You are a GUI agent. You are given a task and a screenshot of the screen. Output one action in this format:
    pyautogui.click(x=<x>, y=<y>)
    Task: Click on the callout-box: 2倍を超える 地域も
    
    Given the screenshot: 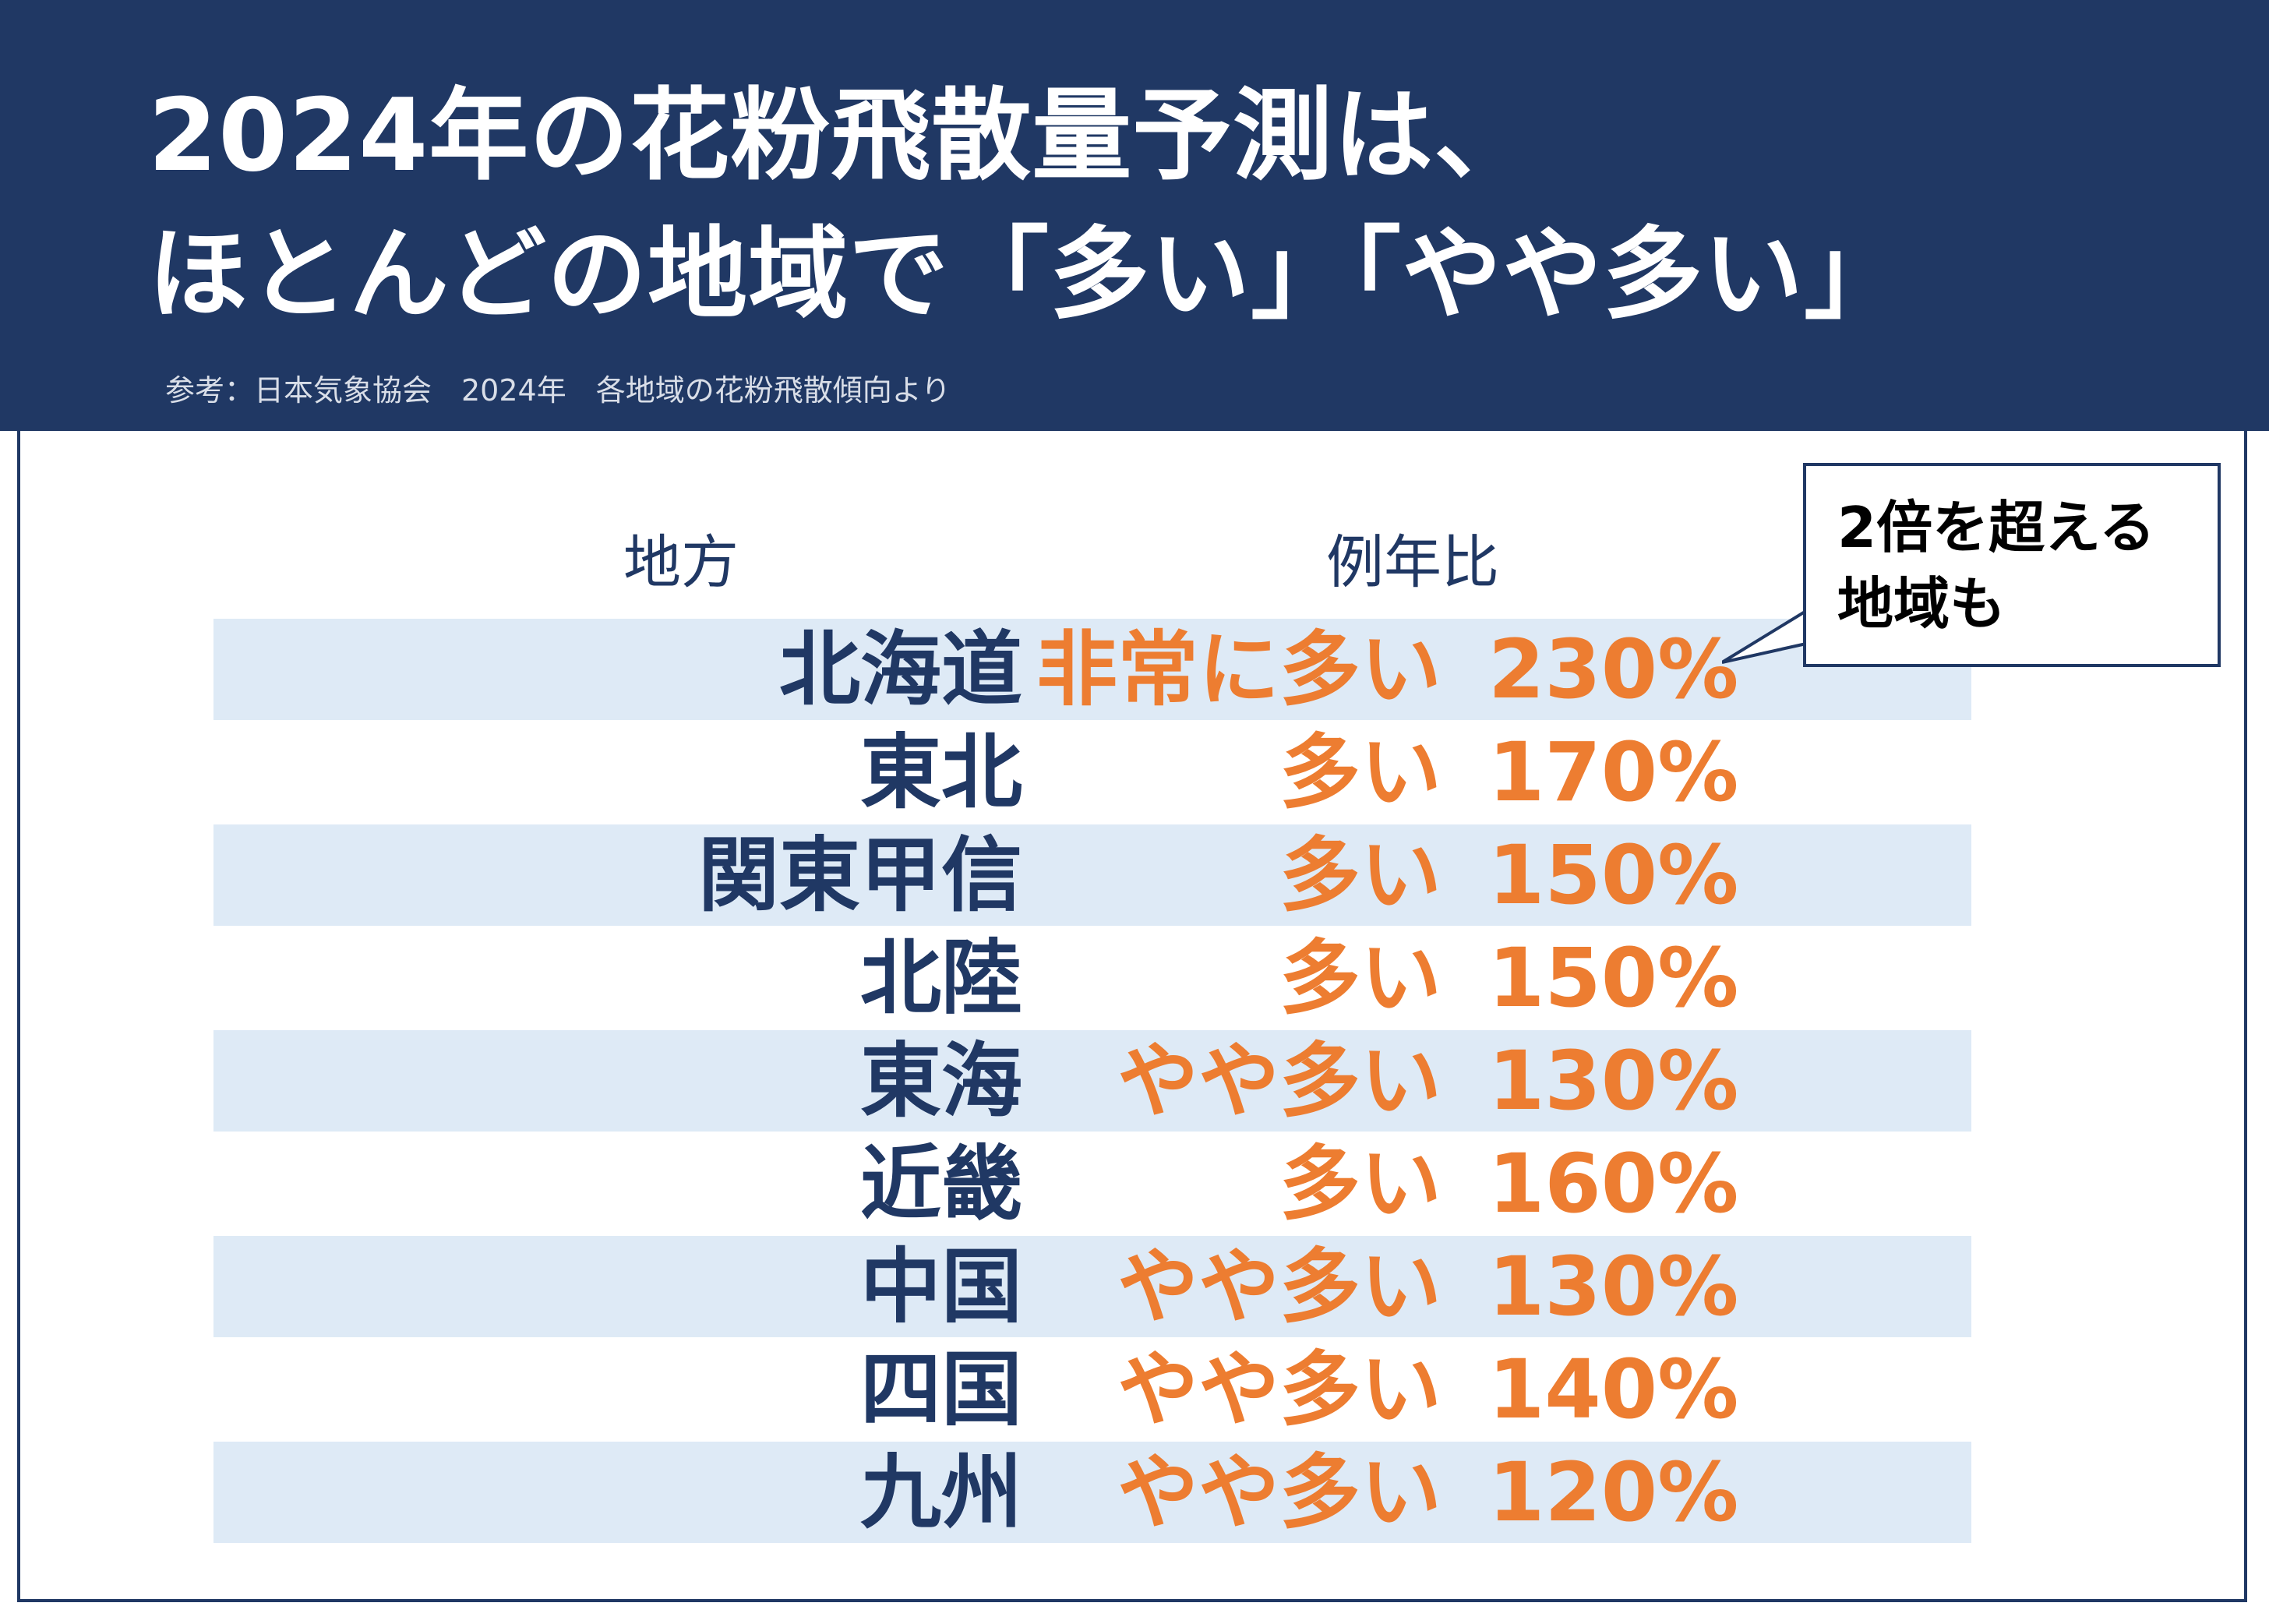 What is the action you would take?
    pyautogui.click(x=2012, y=565)
    